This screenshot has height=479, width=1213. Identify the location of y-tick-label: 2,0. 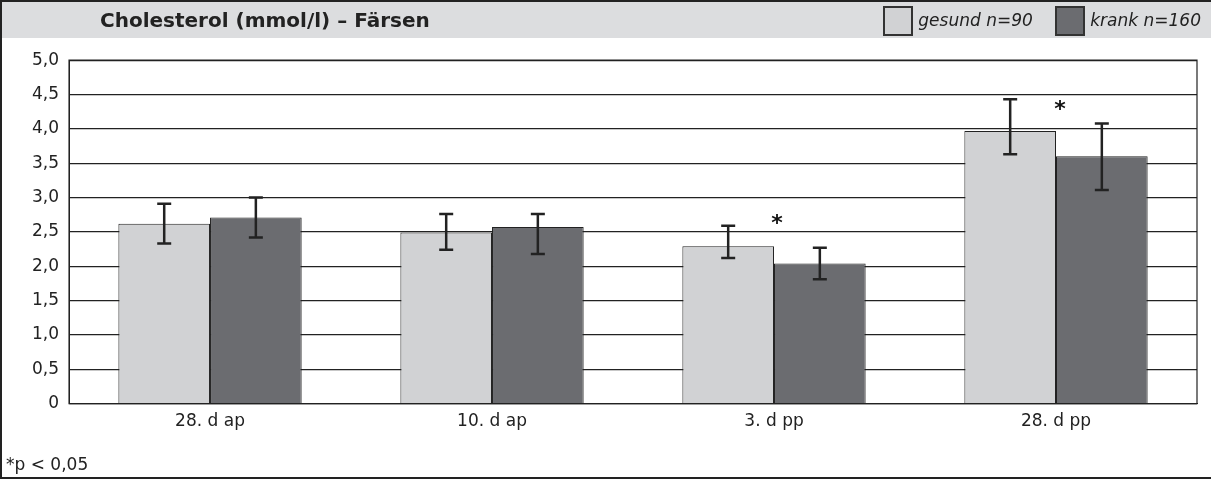
(45, 264).